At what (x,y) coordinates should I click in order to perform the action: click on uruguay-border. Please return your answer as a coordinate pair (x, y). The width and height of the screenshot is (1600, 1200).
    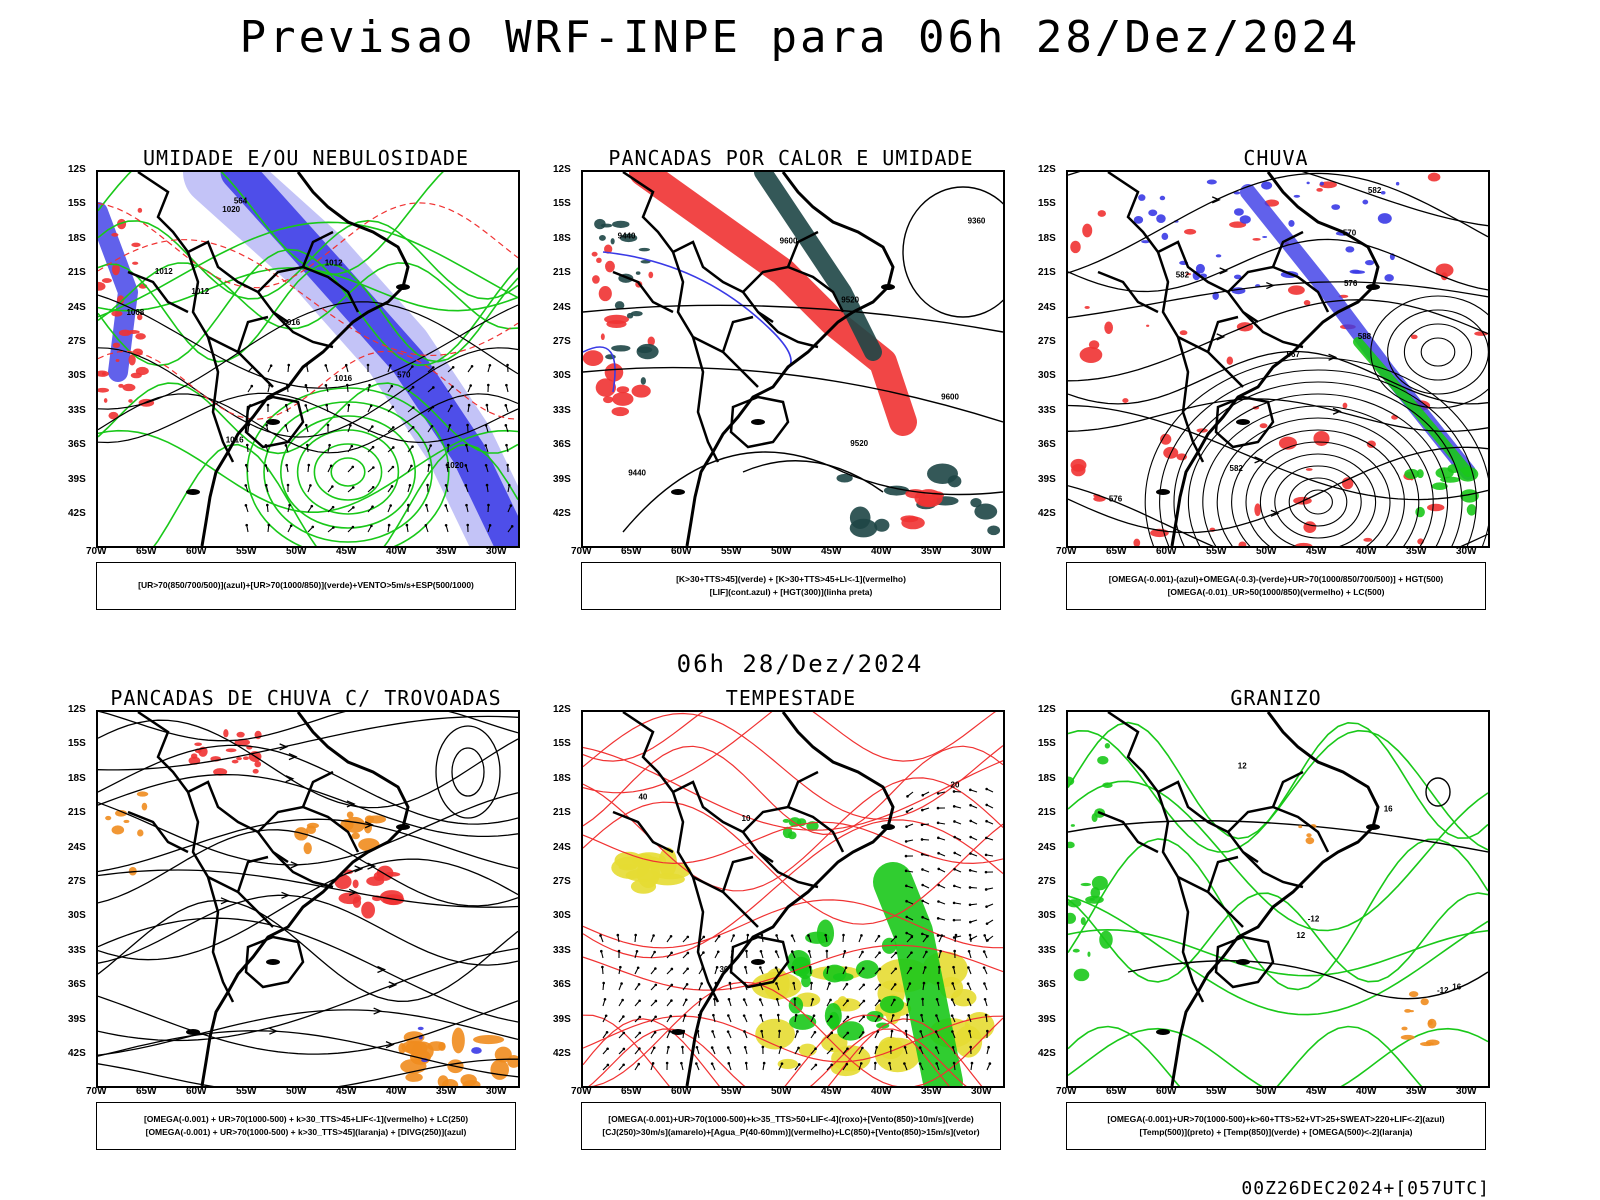
    Looking at the image, I should click on (759, 962).